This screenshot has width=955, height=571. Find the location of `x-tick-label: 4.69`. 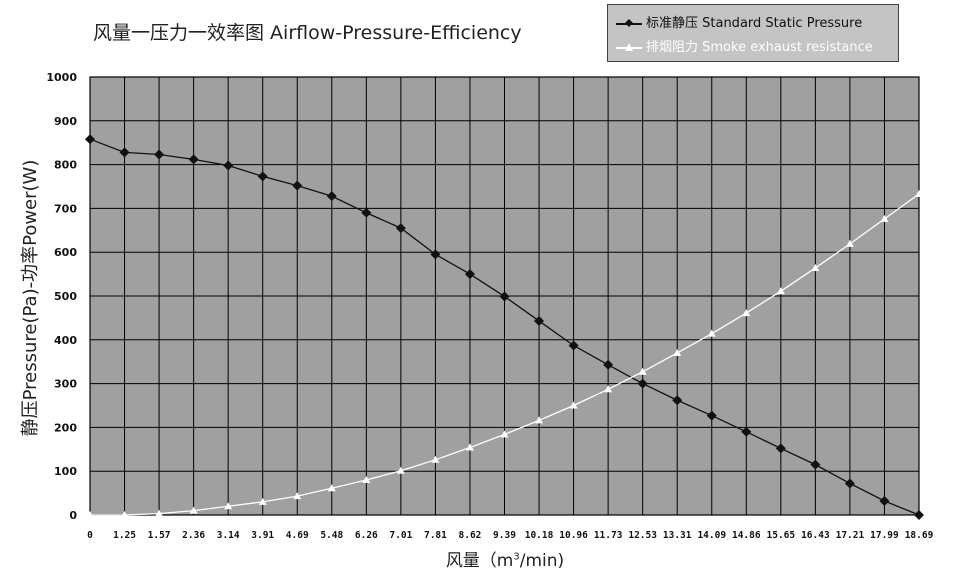

x-tick-label: 4.69 is located at coordinates (297, 535).